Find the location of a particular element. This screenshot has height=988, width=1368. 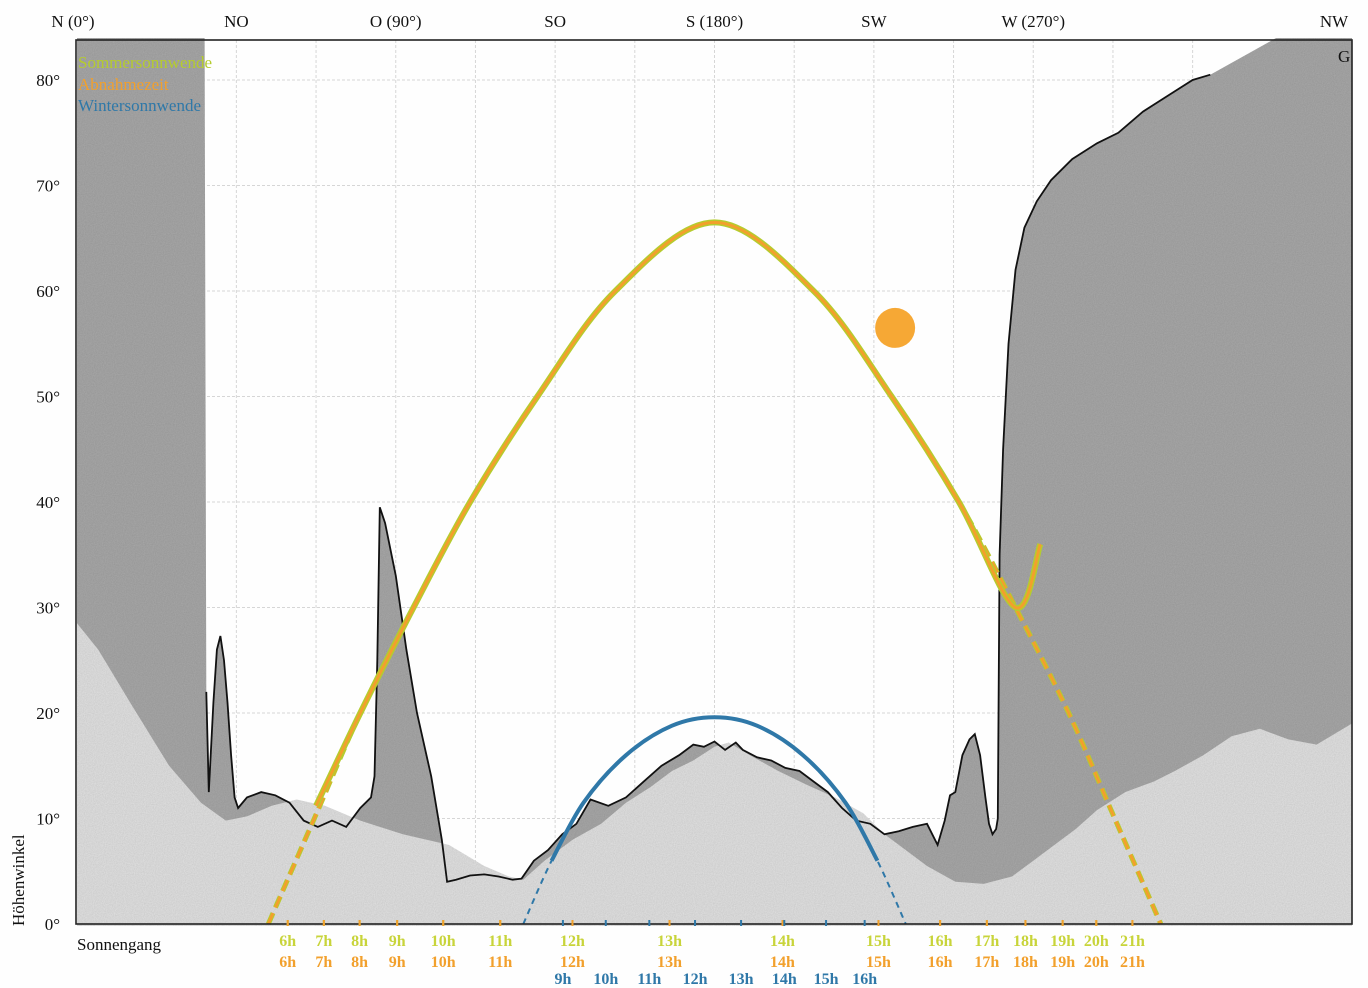

x-axis-ticks: N (0°) NO O (90°) SO S (180°) SW W (270°) NW is located at coordinates (700, 21).